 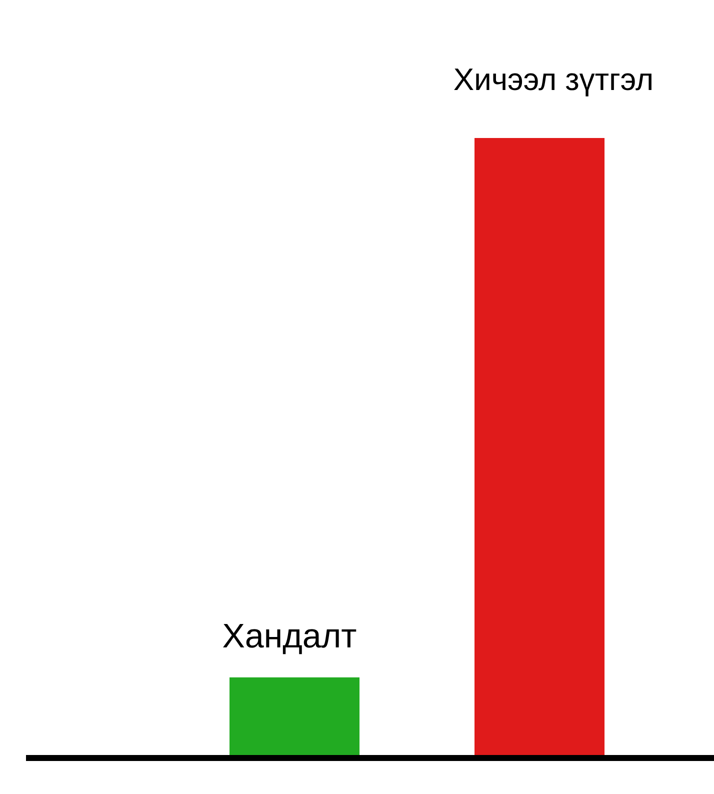 I want to click on x-tick-label: Хандалт, so click(x=289, y=639).